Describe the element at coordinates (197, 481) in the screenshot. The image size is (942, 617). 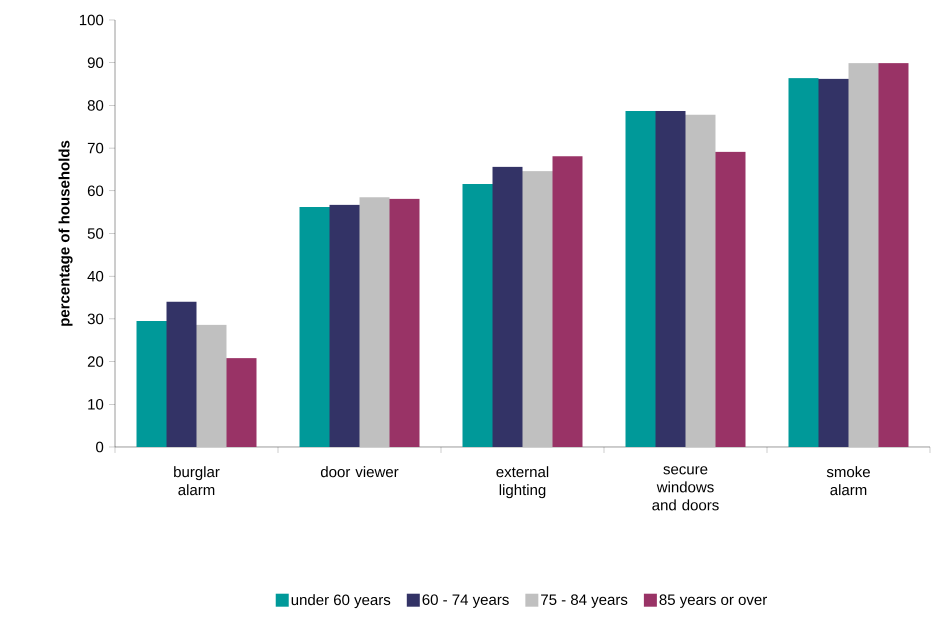
I see `x-tick-label: burglar alarm` at that location.